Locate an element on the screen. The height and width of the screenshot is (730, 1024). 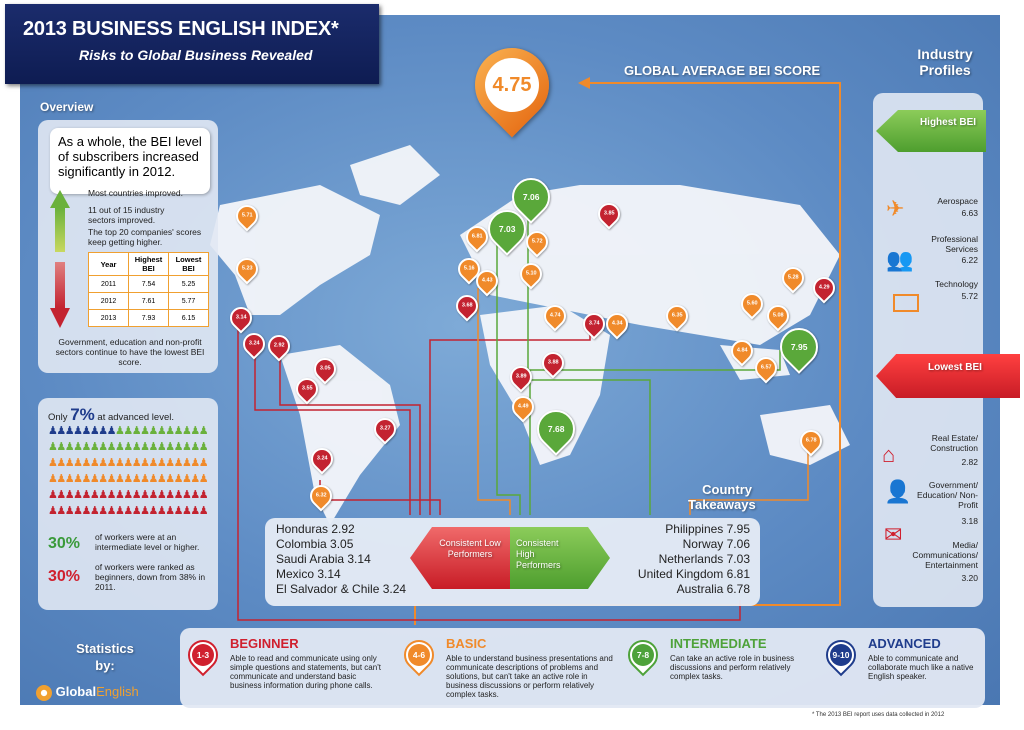
pin-score: 3.55 is located at coordinates (307, 389).